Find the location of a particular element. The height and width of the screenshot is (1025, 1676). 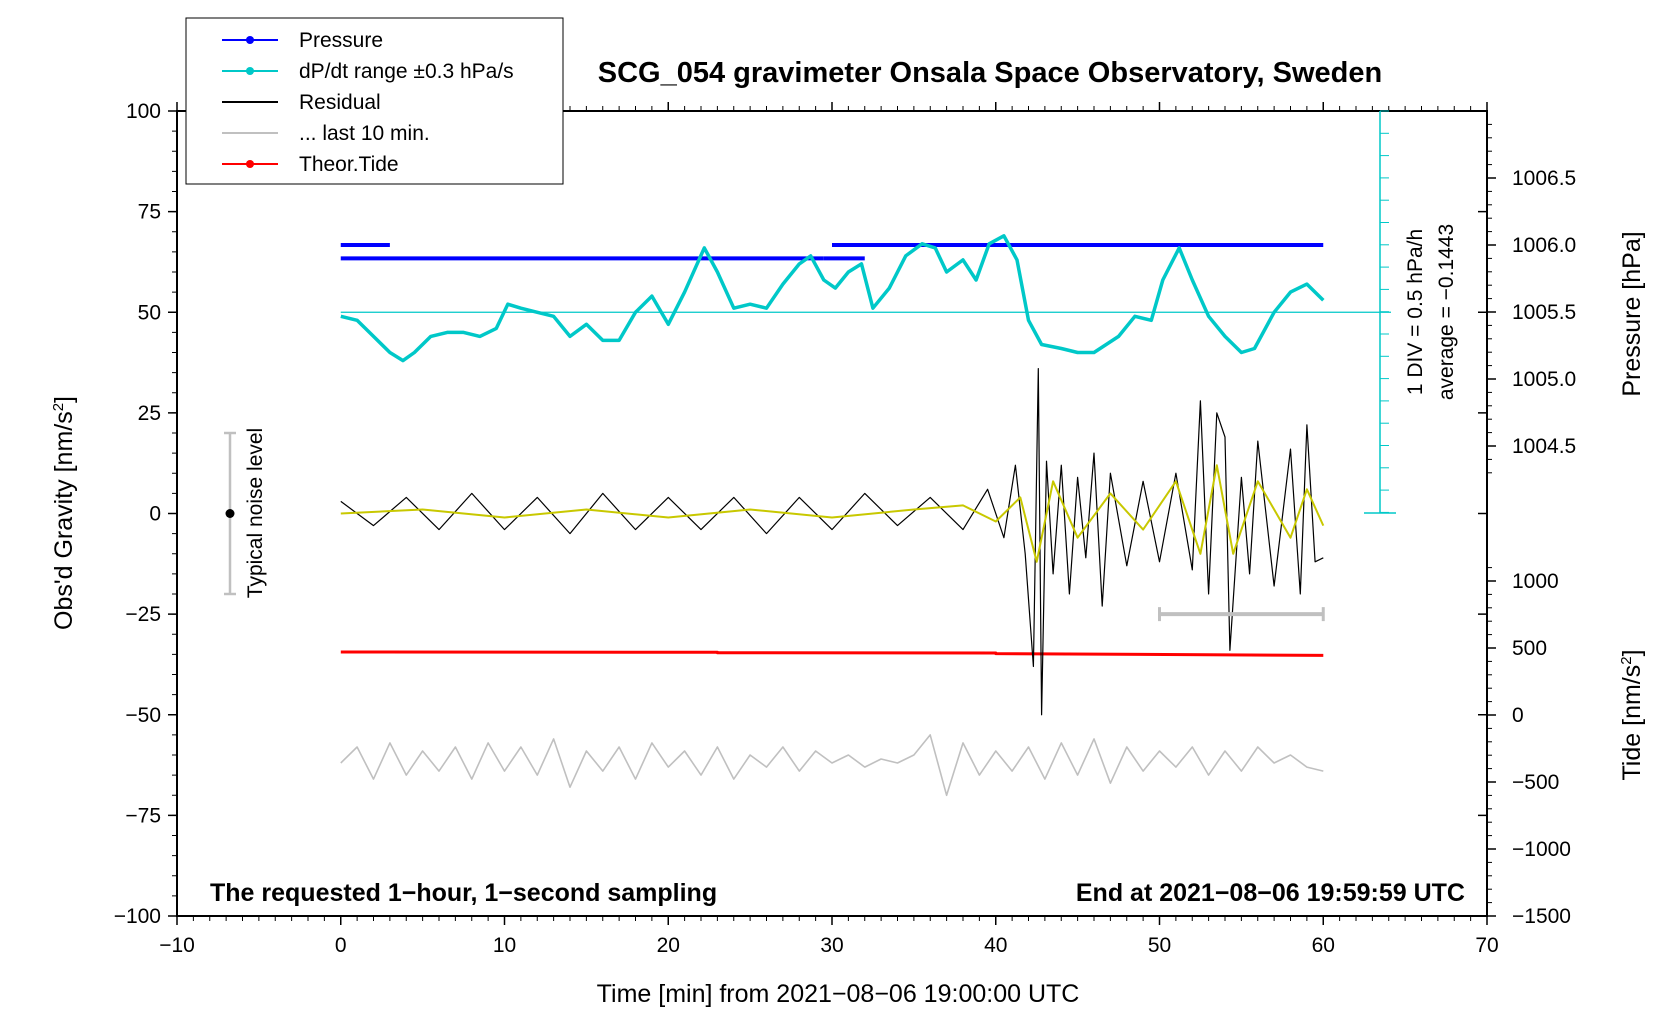

y-tick-label: −75 is located at coordinates (143, 815).